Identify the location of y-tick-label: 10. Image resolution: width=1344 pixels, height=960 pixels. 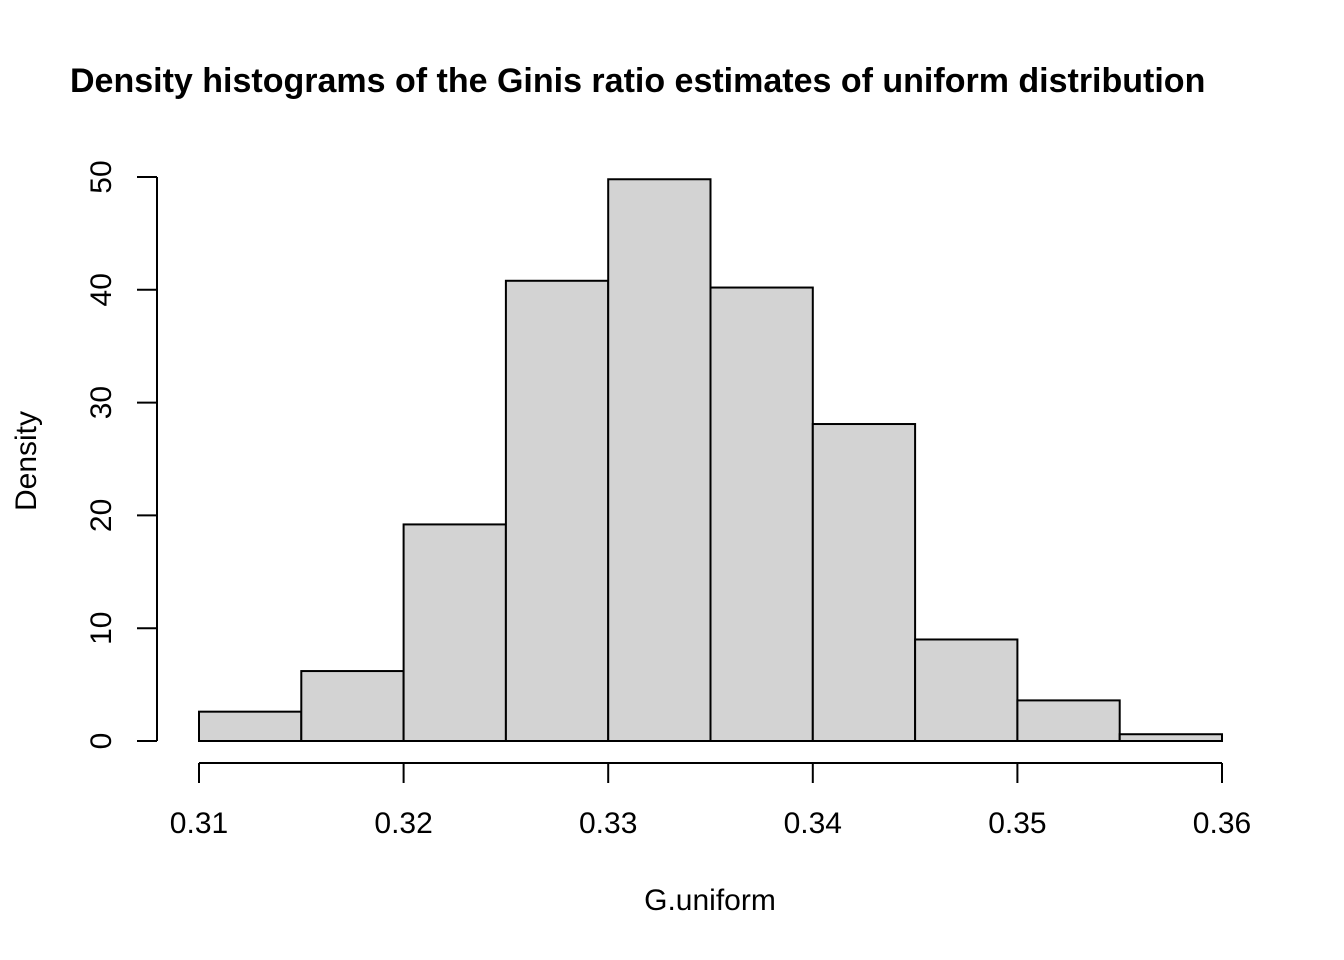
(101, 628).